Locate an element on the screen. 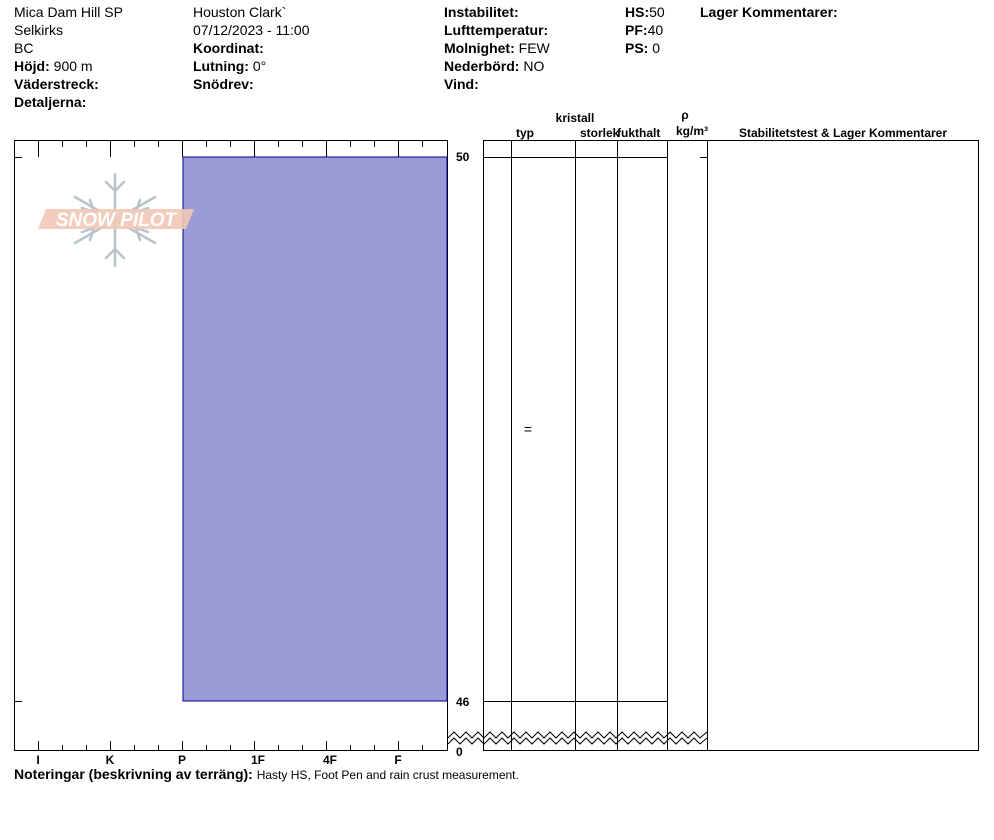 The width and height of the screenshot is (994, 840). logo-text: SNOW PILOT is located at coordinates (117, 220).